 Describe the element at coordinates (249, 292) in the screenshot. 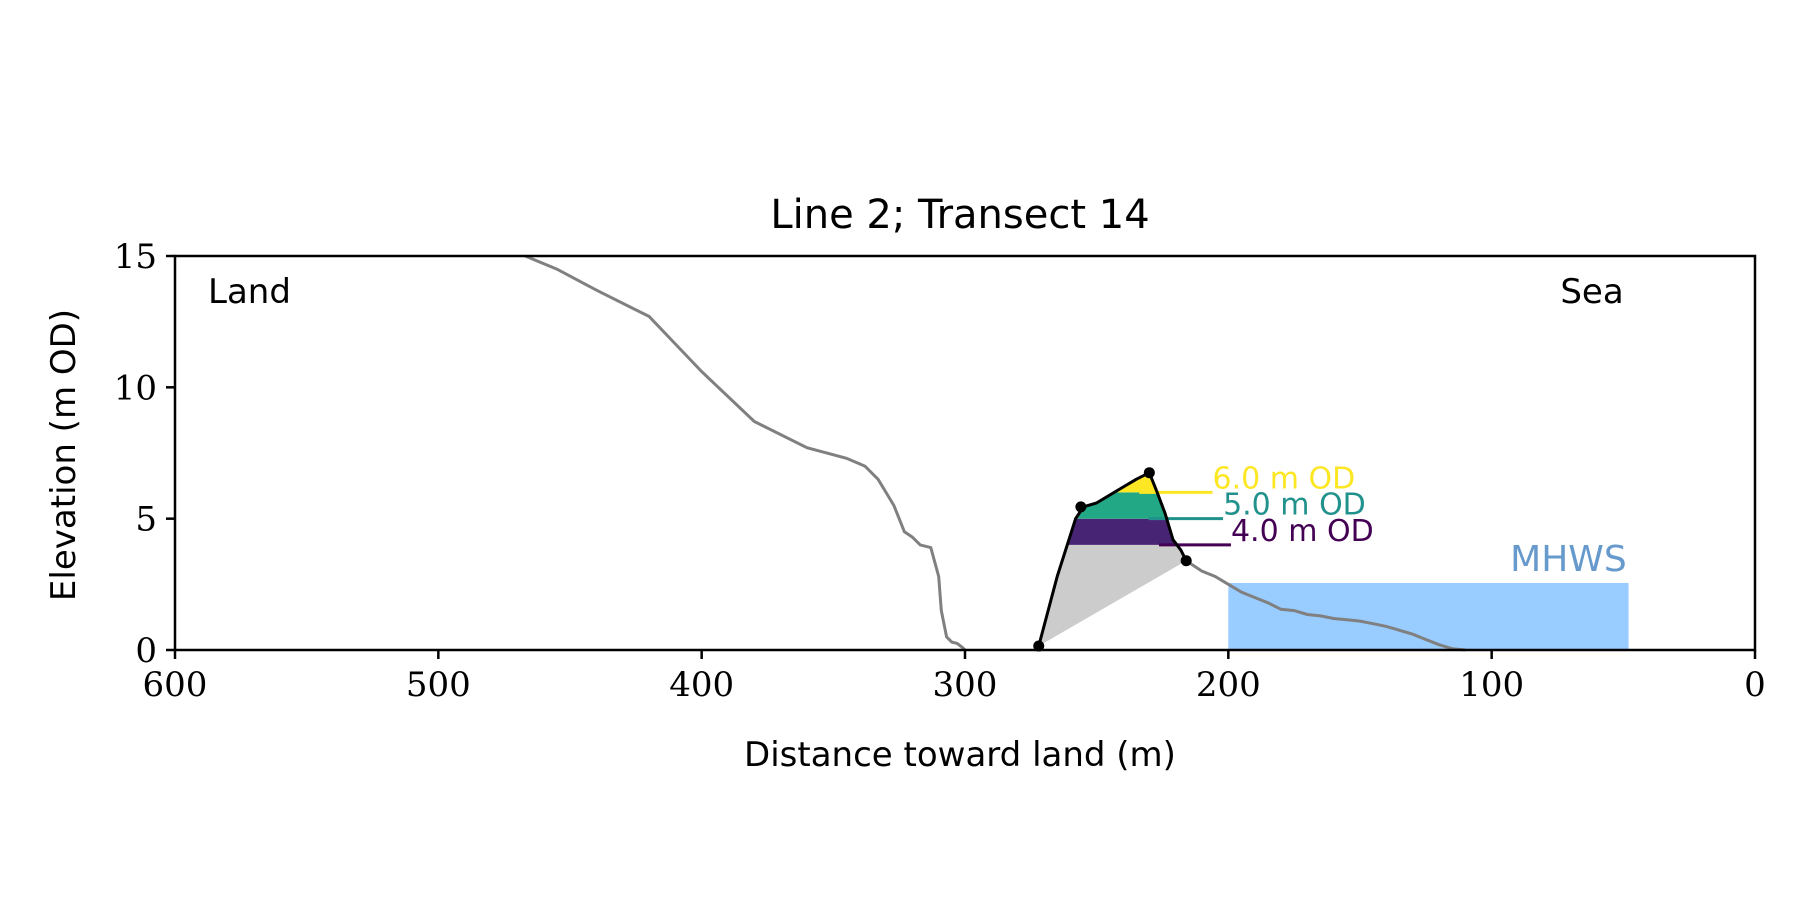

I see `land-label: Land` at that location.